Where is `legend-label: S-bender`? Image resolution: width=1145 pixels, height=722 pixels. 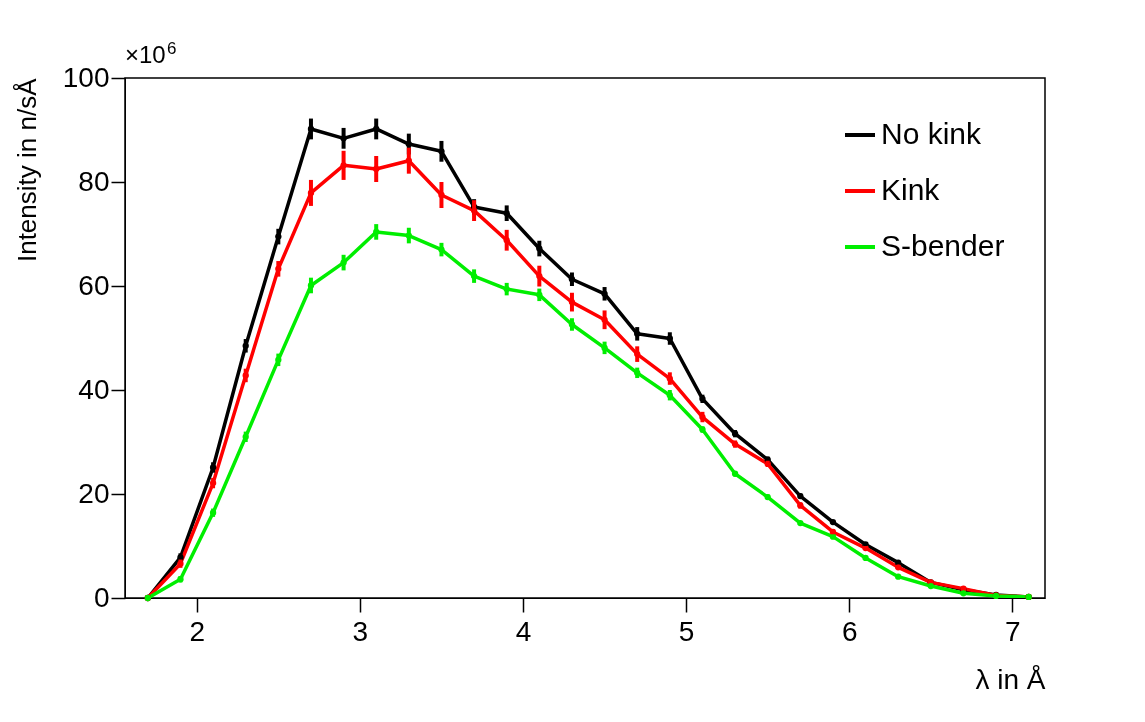 legend-label: S-bender is located at coordinates (943, 245).